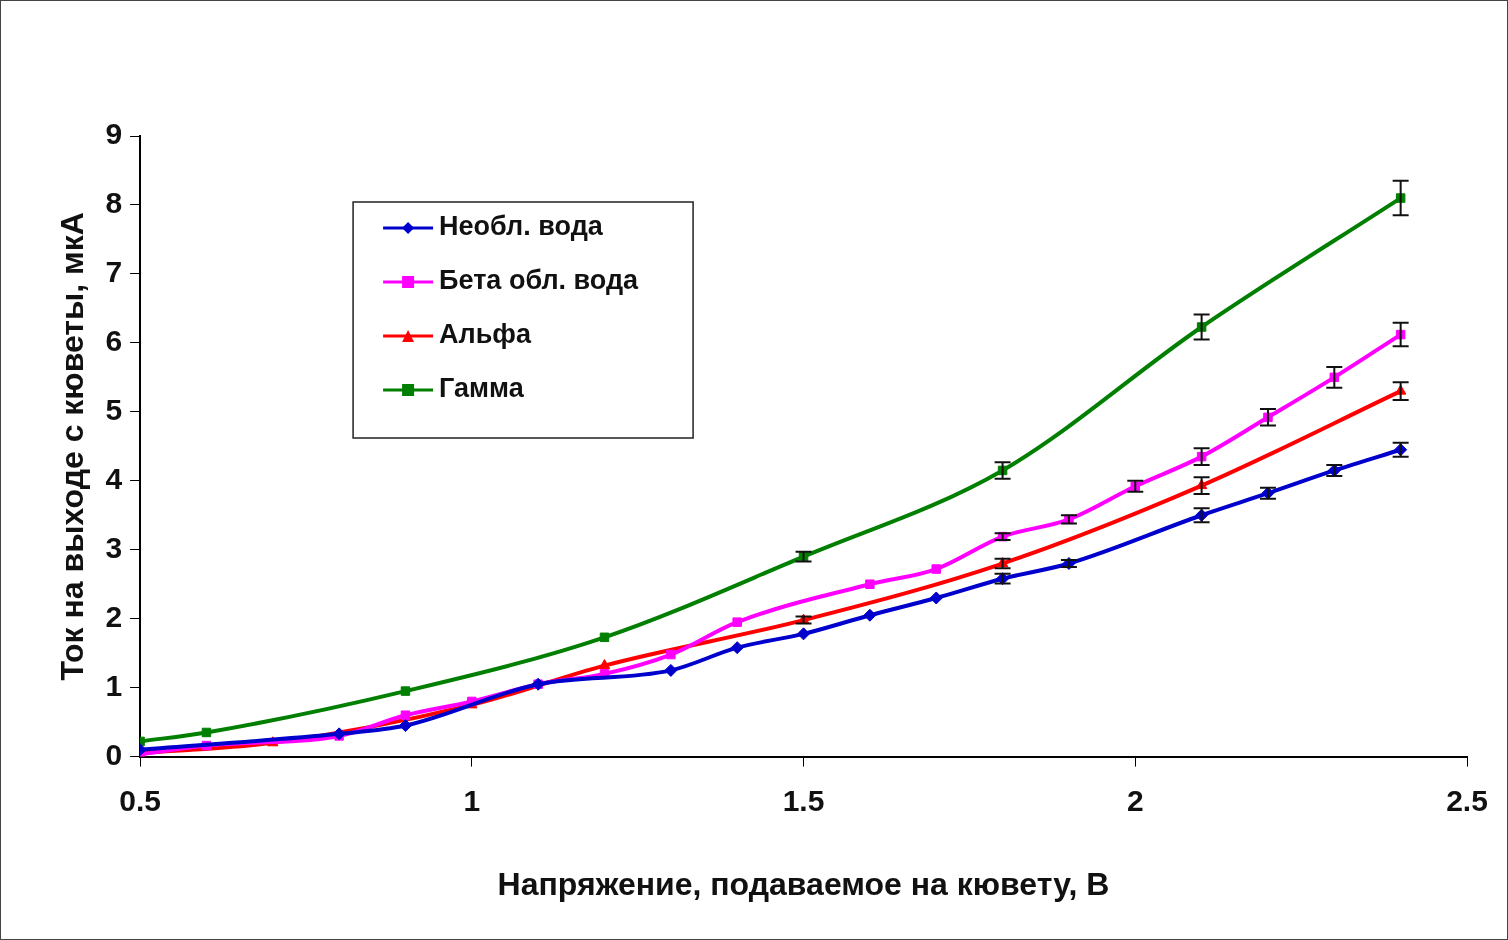  What do you see at coordinates (114, 616) in the screenshot?
I see `y-tick-label: 2` at bounding box center [114, 616].